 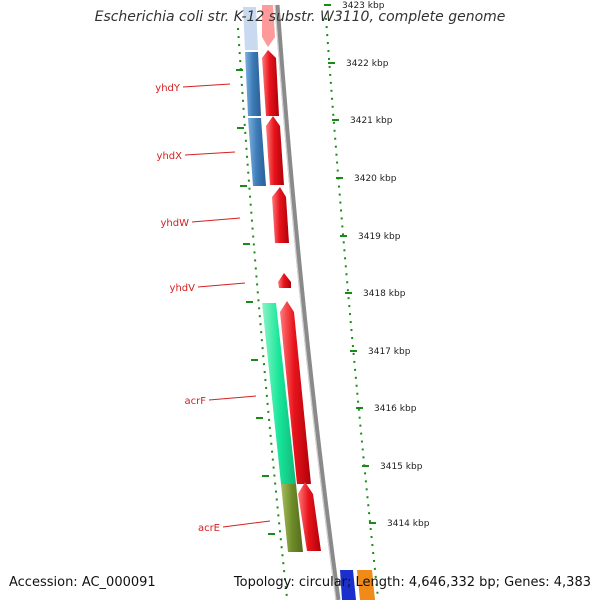 What do you see at coordinates (196, 401) in the screenshot?
I see `gene-label: acrF` at bounding box center [196, 401].